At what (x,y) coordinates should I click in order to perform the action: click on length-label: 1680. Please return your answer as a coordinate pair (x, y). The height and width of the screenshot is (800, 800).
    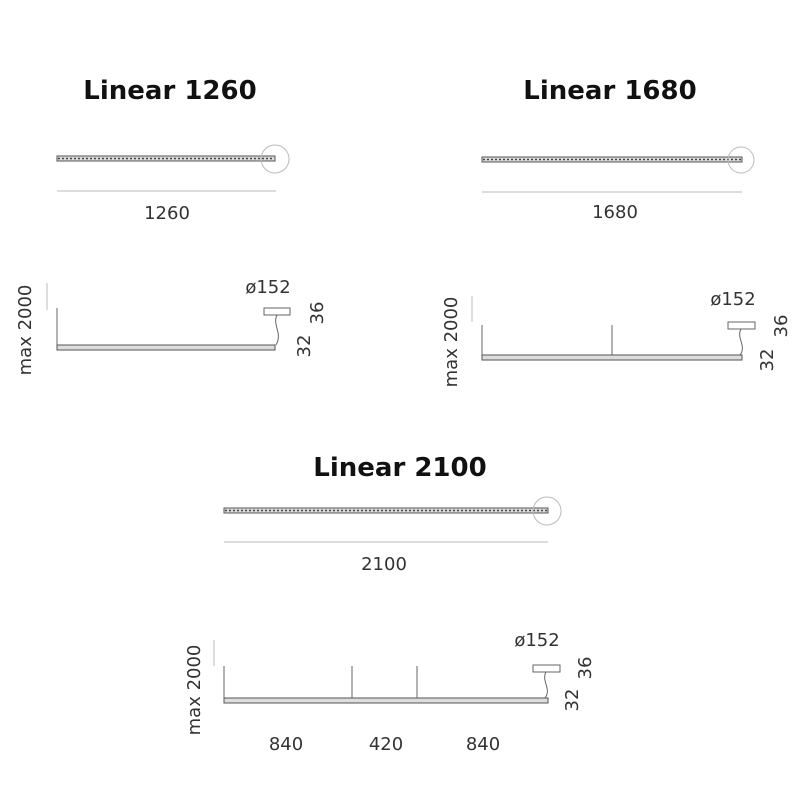
    Looking at the image, I should click on (615, 212).